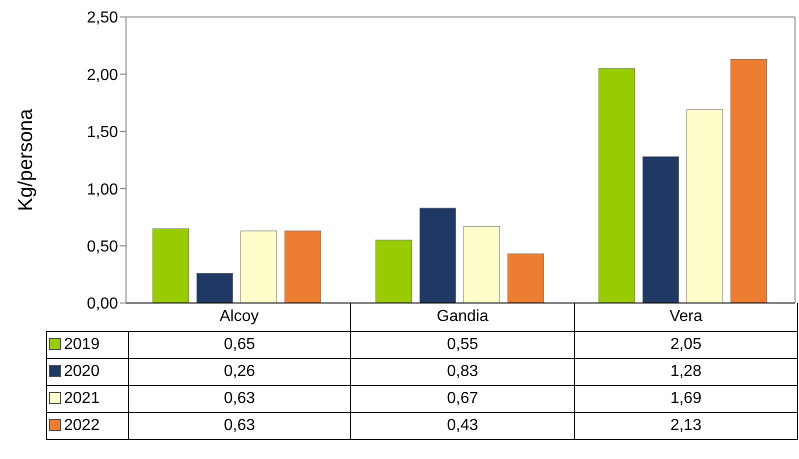 Image resolution: width=799 pixels, height=459 pixels. What do you see at coordinates (82, 425) in the screenshot?
I see `legend-label: 2022` at bounding box center [82, 425].